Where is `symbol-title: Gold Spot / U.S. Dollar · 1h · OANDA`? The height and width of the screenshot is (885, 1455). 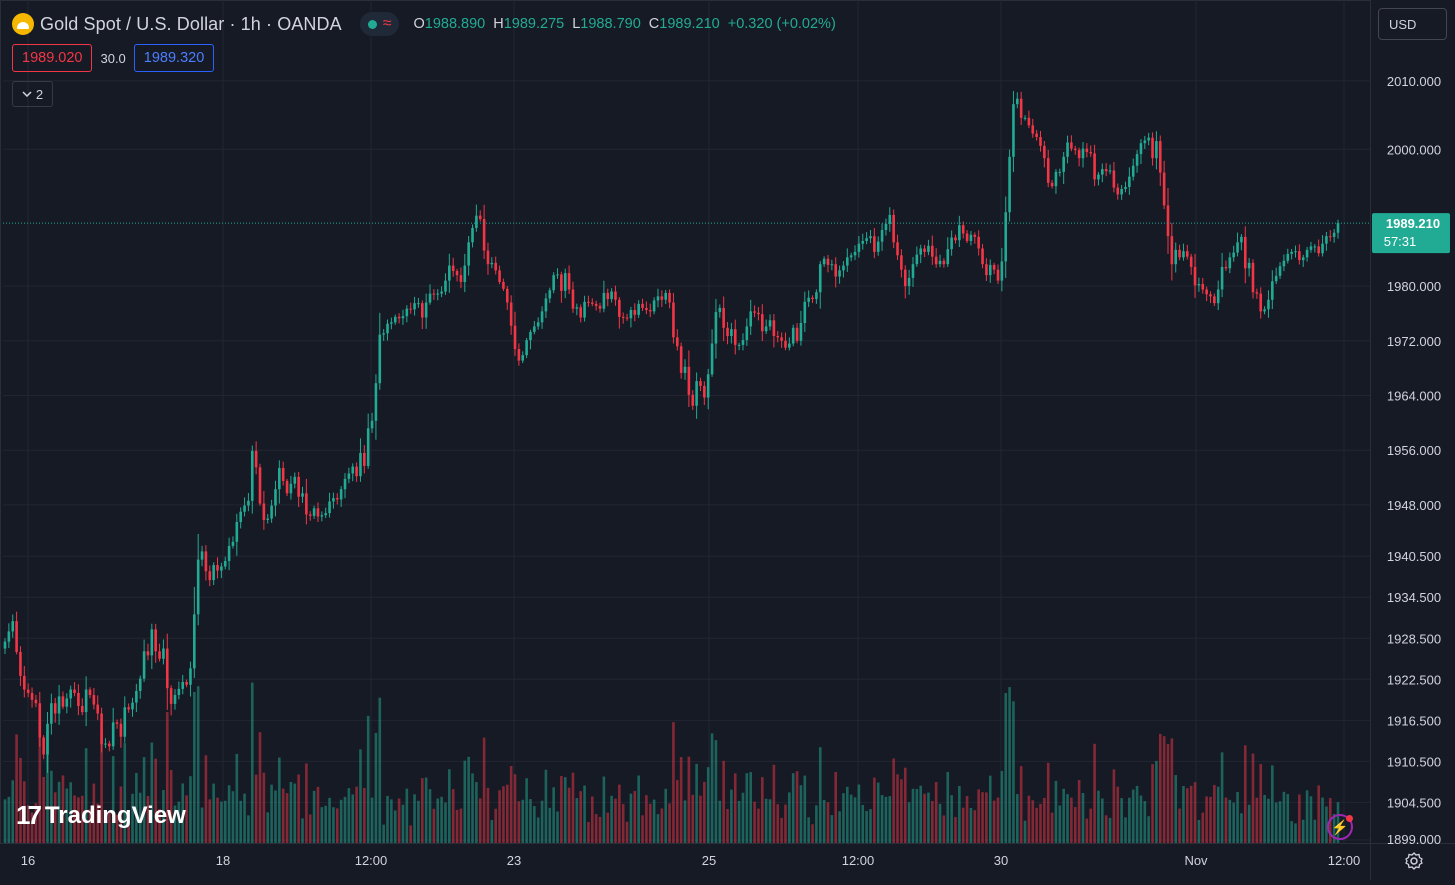 symbol-title: Gold Spot / U.S. Dollar · 1h · OANDA is located at coordinates (191, 23).